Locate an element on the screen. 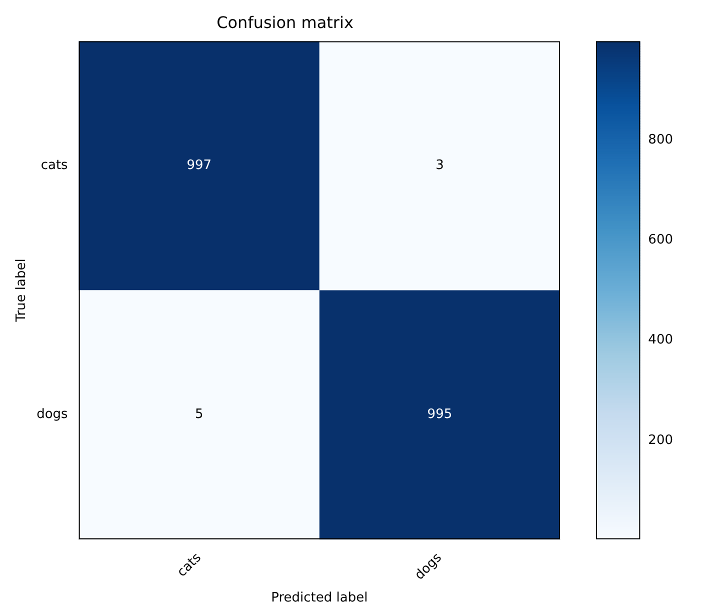 This screenshot has height=610, width=728. data-label: 3 is located at coordinates (440, 166).